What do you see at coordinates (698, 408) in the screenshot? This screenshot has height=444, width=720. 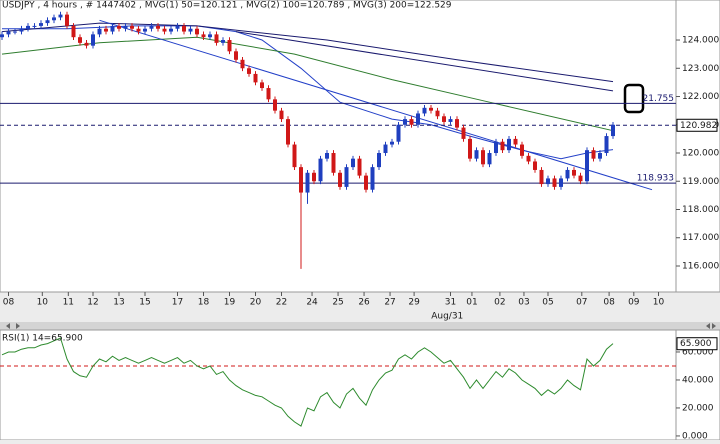 I see `y-tick-label: 20.000` at bounding box center [698, 408].